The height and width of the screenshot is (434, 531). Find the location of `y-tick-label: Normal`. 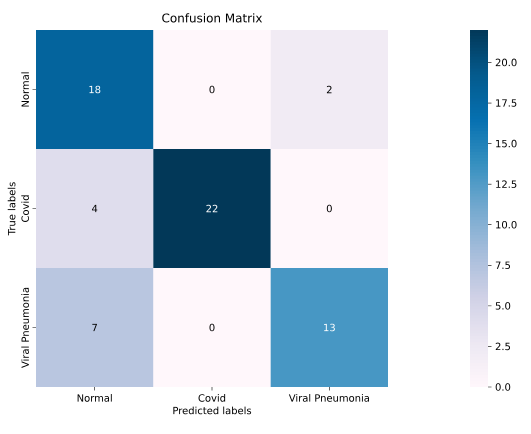

y-tick-label: Normal is located at coordinates (25, 89).